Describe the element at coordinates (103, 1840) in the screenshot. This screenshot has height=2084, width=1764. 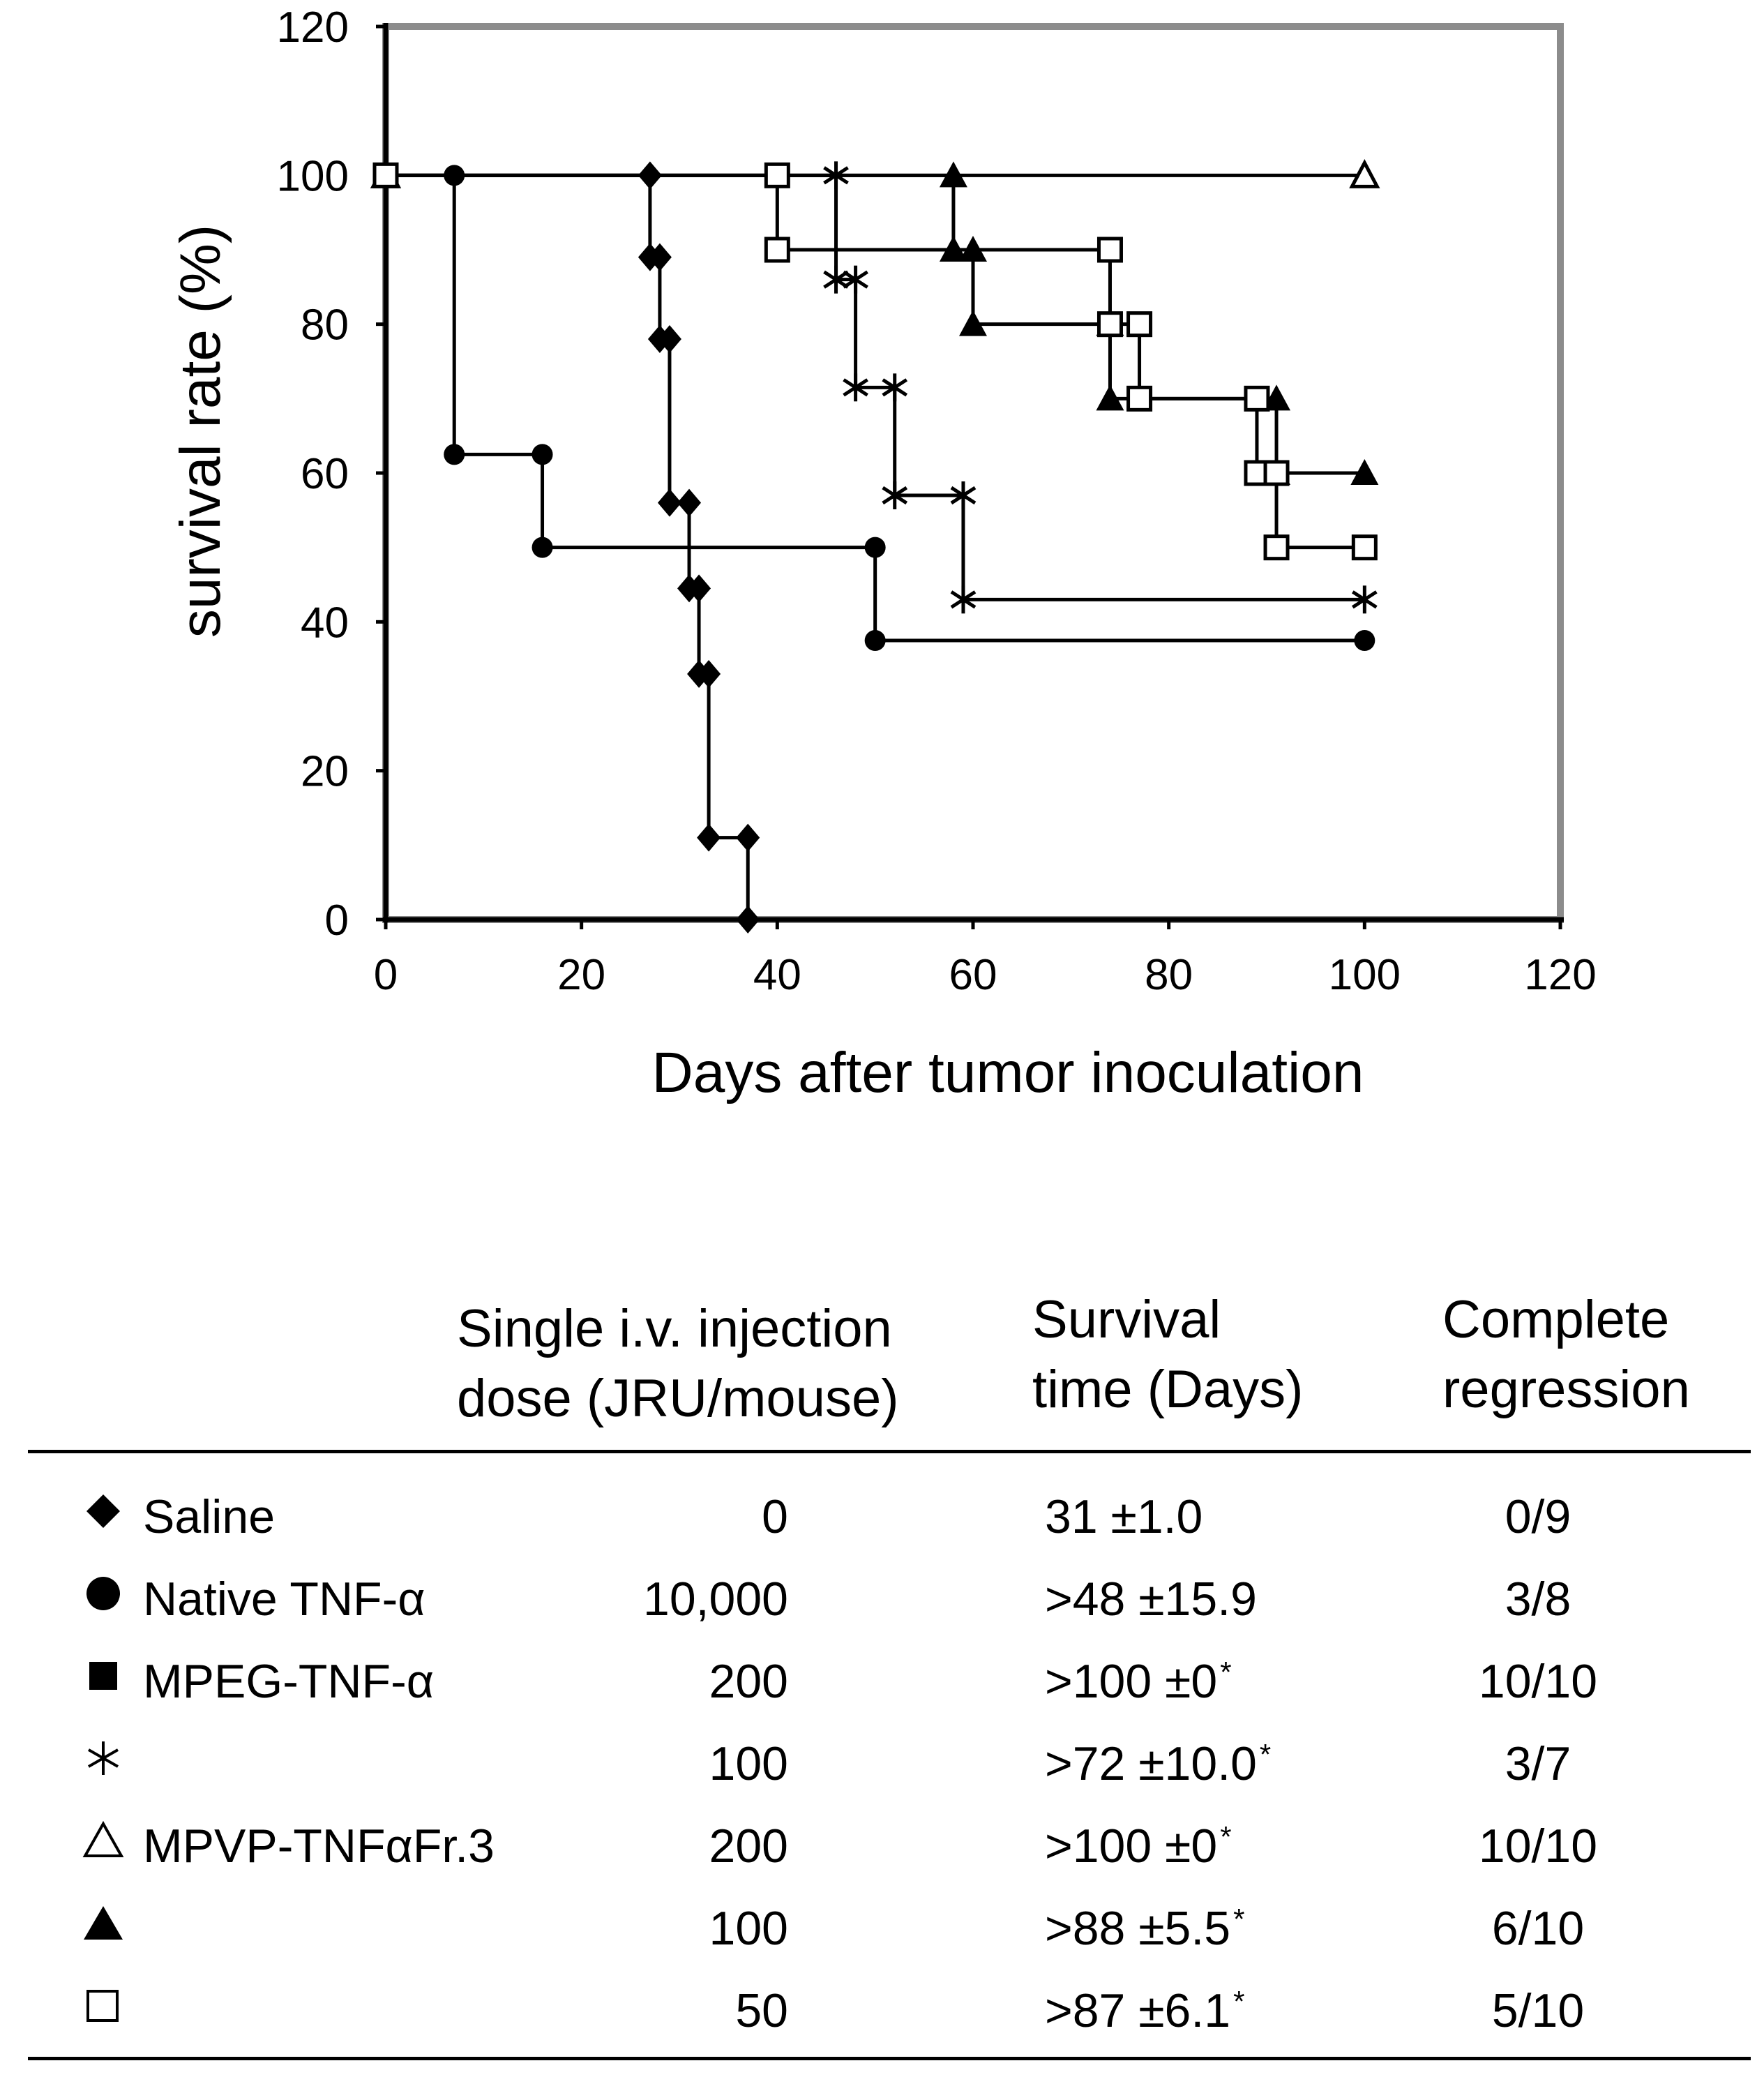
I see `triangle-open-icon` at that location.